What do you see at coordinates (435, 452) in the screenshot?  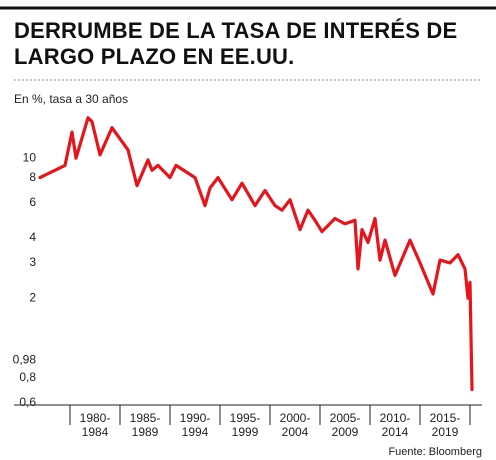 I see `source: Fuente: Bloomberg` at bounding box center [435, 452].